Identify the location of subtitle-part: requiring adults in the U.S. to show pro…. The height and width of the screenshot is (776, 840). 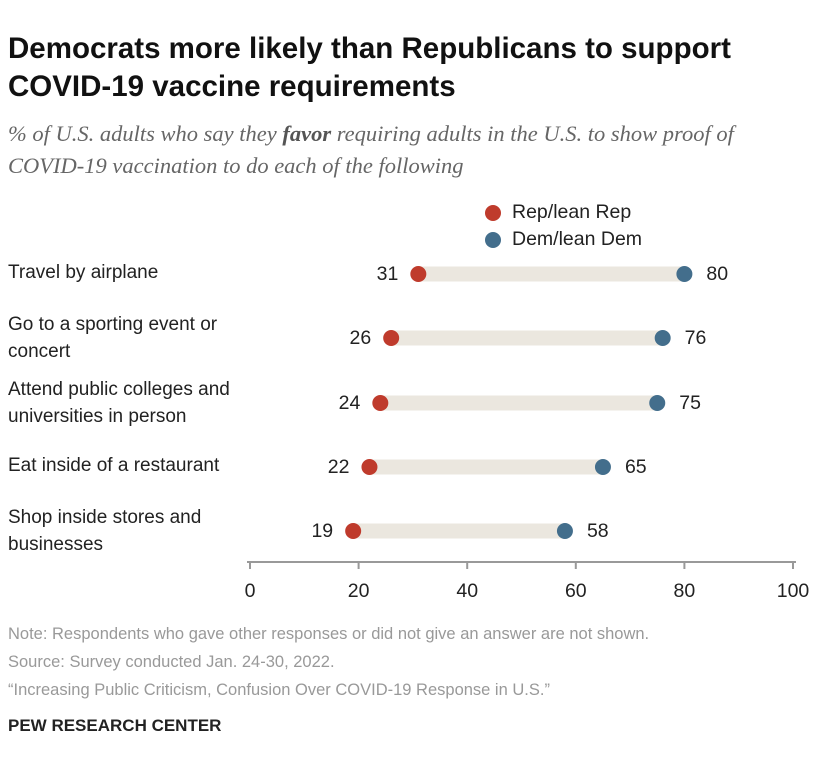
(371, 149).